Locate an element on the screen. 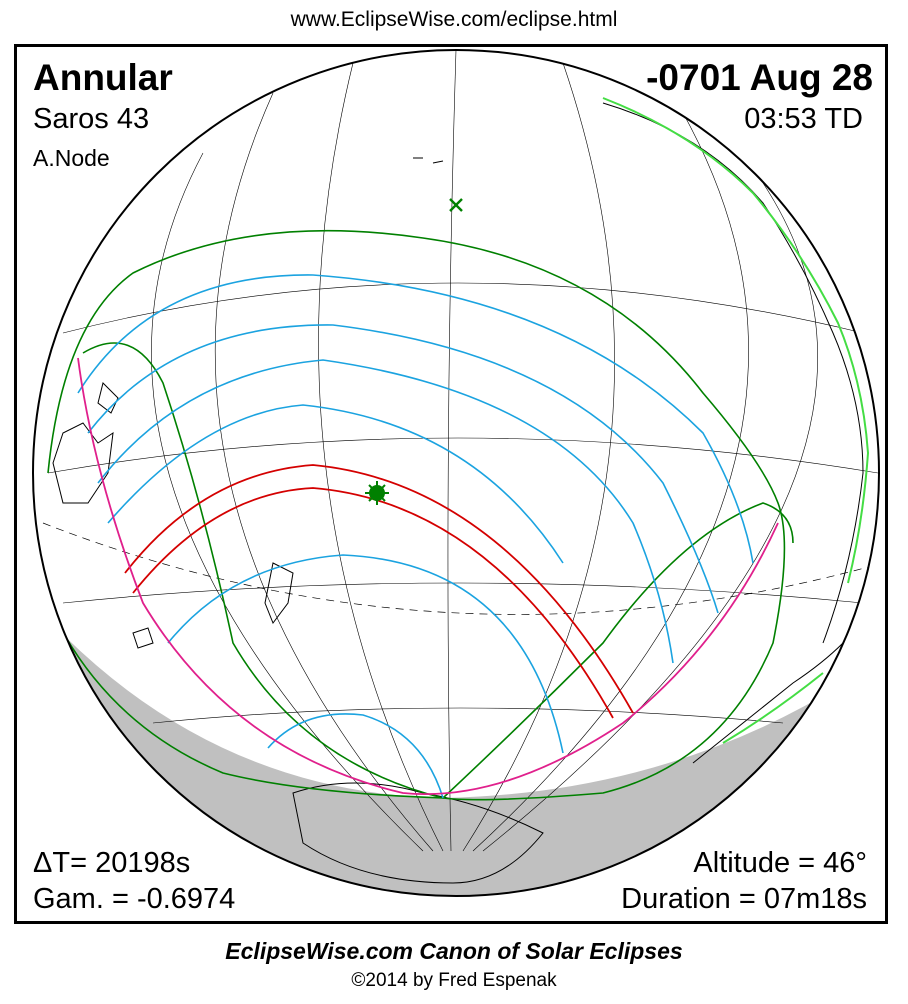 This screenshot has width=908, height=1004. eclipse-time: 03:53 TD is located at coordinates (803, 119).